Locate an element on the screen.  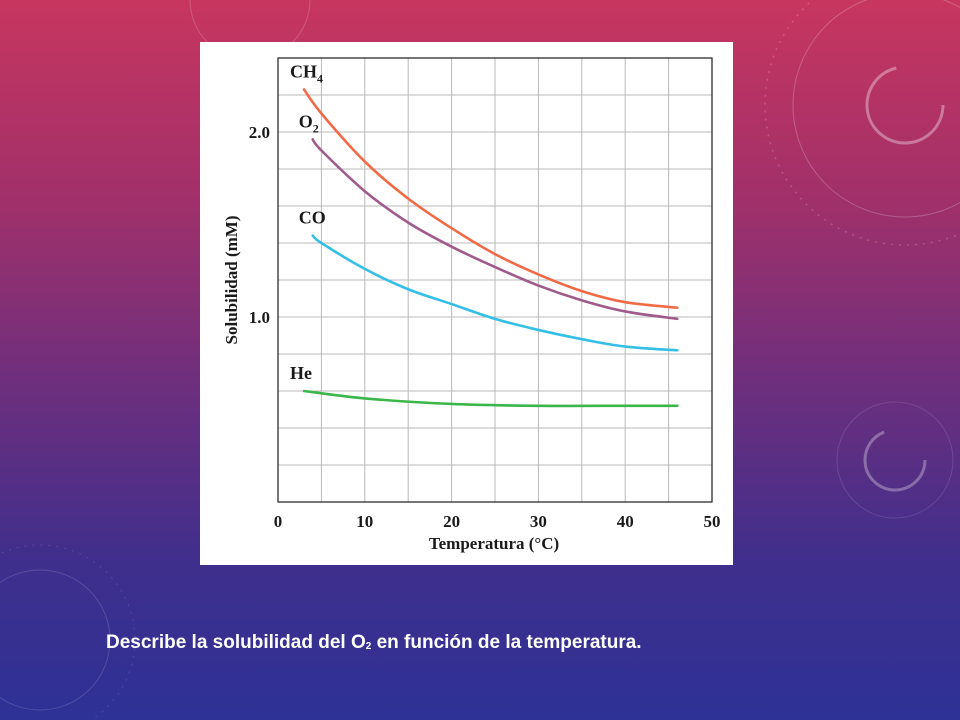
deco-ring-bottom-left is located at coordinates (55, 640).